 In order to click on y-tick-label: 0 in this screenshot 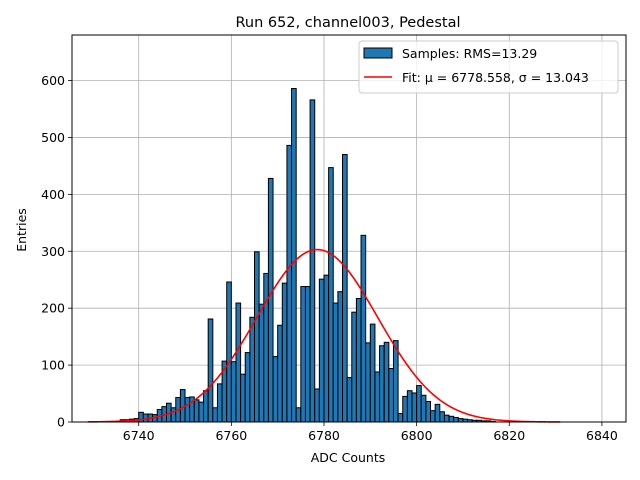, I will do `click(61, 422)`.